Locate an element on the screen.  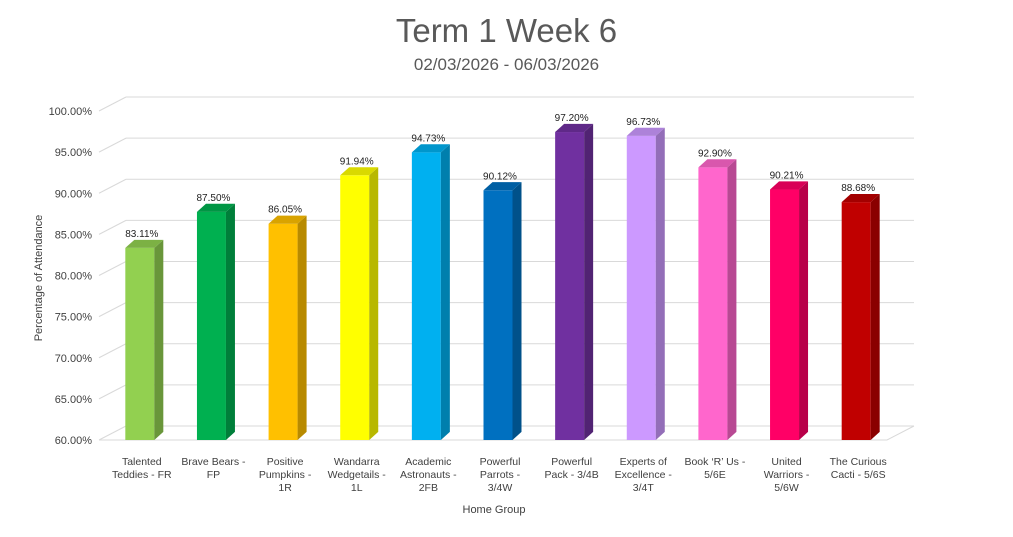
x-tick-label: Experts of Excellence -3/4T is located at coordinates (644, 475).